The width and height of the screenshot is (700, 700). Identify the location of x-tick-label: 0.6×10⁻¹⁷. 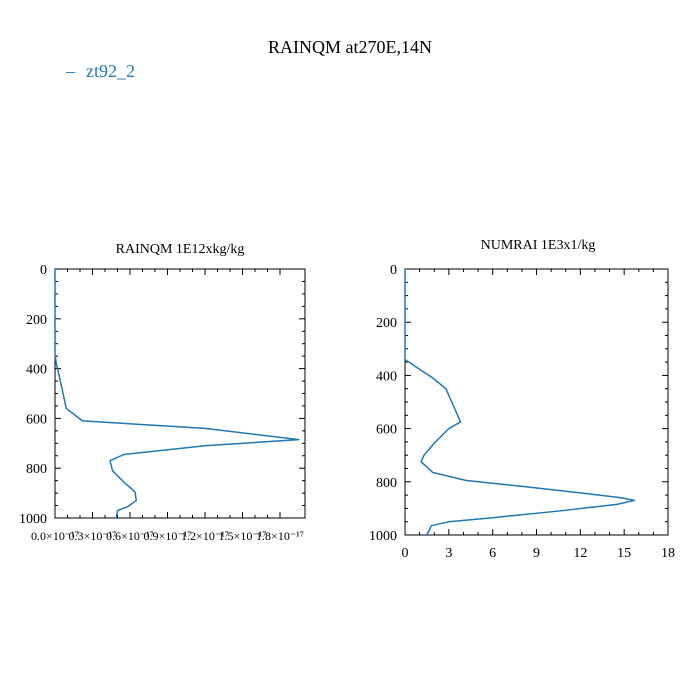
(130, 536).